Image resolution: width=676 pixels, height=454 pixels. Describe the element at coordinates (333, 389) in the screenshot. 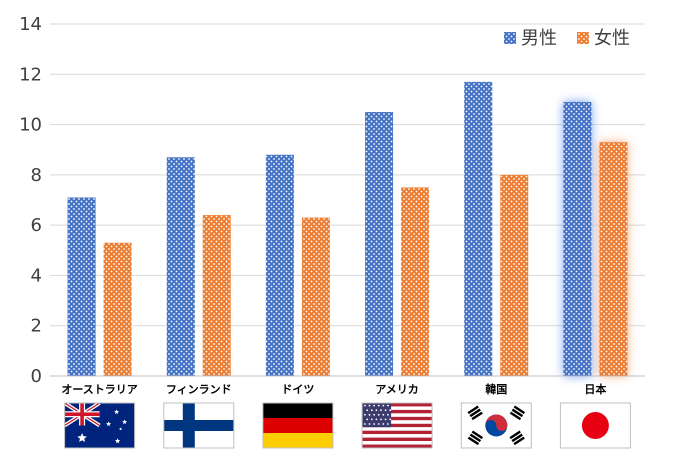

I see `category-labels: オーストラリア フィンランド ドイツ アメリカ 韓国 日本` at that location.